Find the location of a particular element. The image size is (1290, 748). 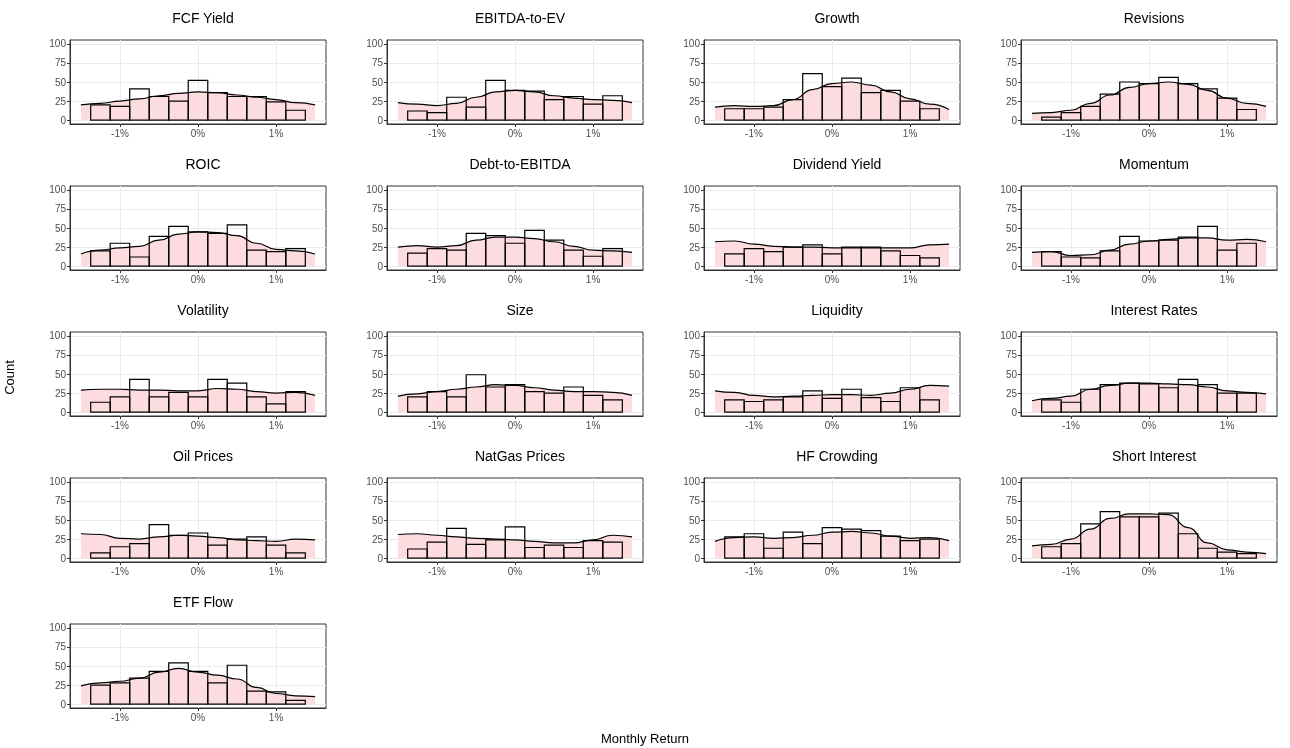

chart-title: ETF Flow is located at coordinates (203, 602).